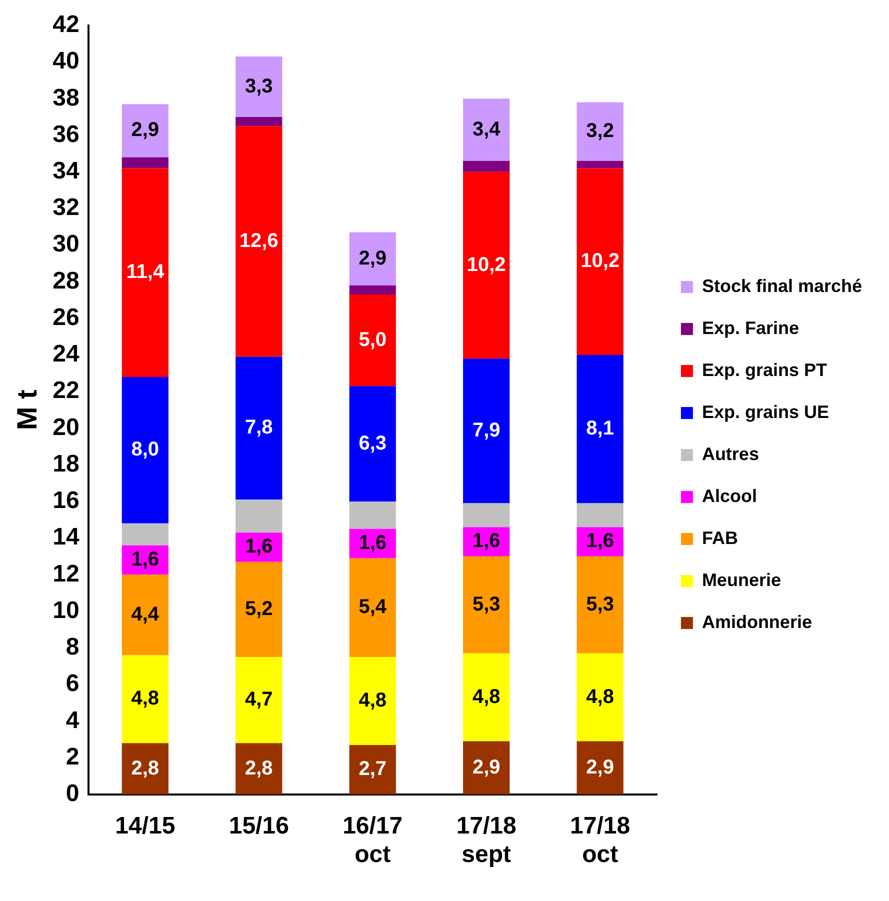 Image resolution: width=889 pixels, height=901 pixels. I want to click on legend-label: Exp. Farine, so click(750, 328).